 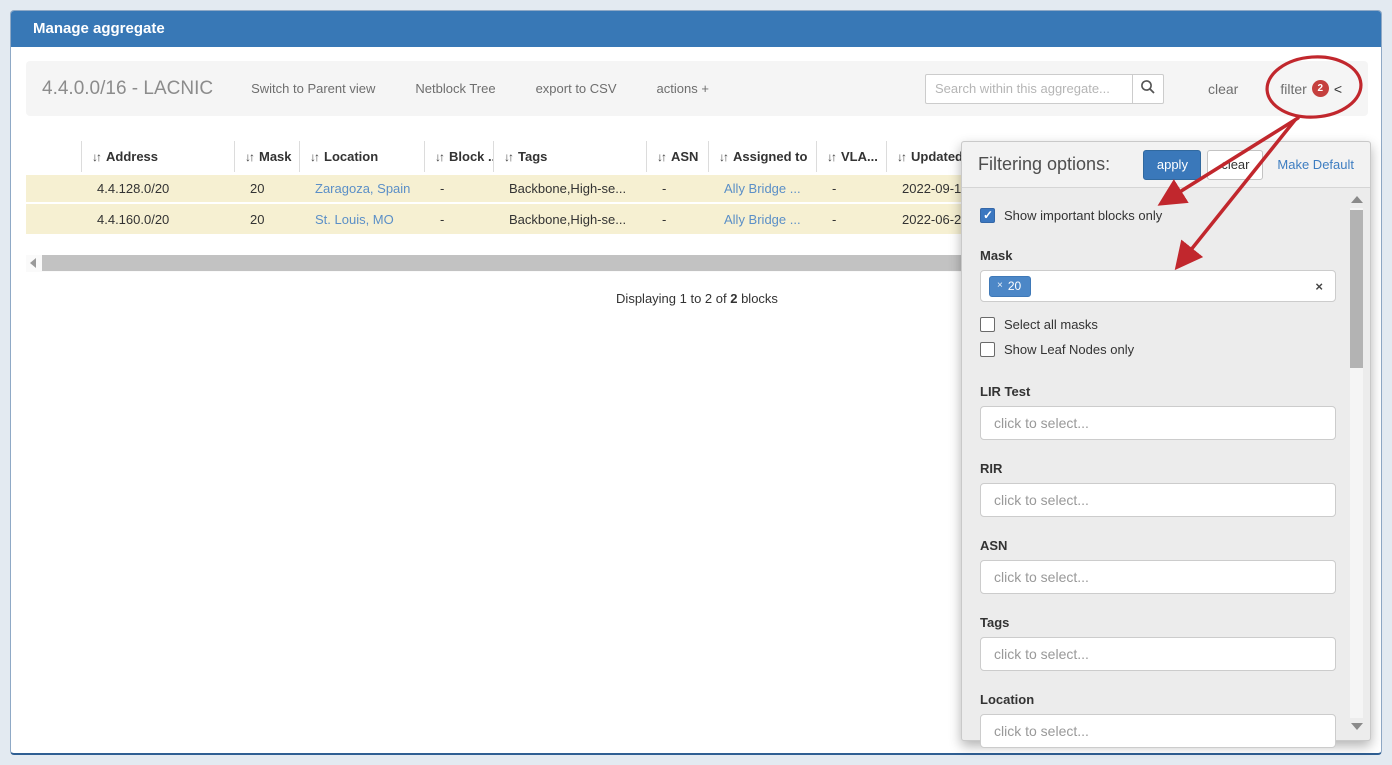 What do you see at coordinates (313, 88) in the screenshot?
I see `switch-to-parent-view-link: Switch to Parent view` at bounding box center [313, 88].